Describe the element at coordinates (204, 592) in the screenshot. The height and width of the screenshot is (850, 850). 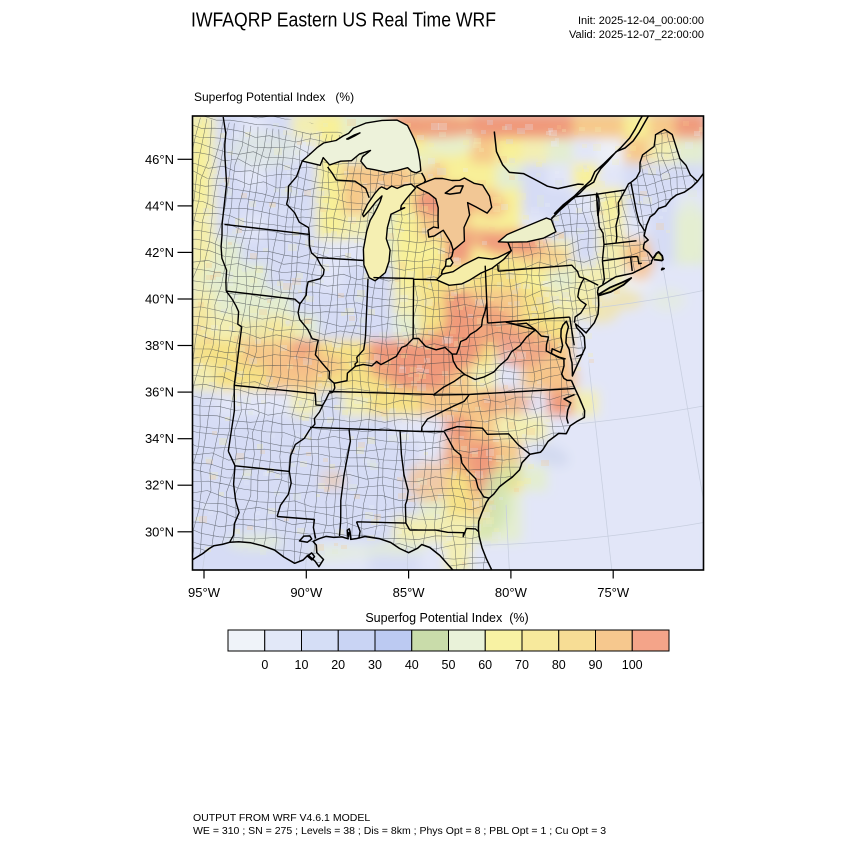
I see `svg-text: 95°W` at that location.